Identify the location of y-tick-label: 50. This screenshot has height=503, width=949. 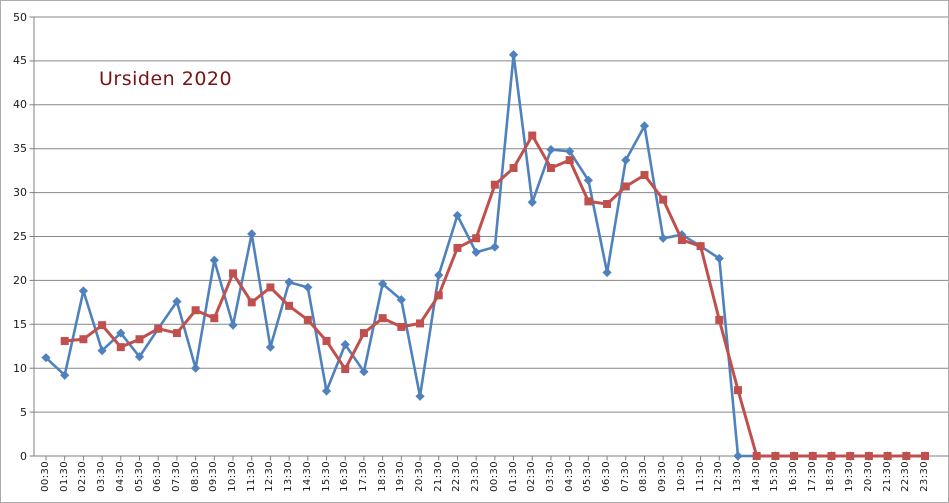
(20, 17).